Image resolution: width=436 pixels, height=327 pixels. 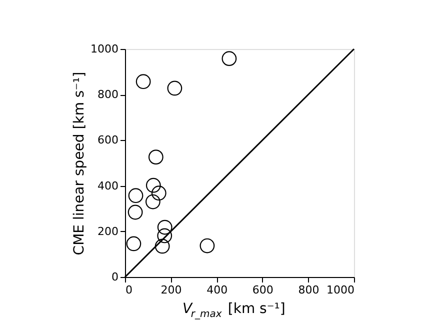 What do you see at coordinates (80, 164) in the screenshot?
I see `y-axis-title: CME linear speed [km s⁻¹]` at bounding box center [80, 164].